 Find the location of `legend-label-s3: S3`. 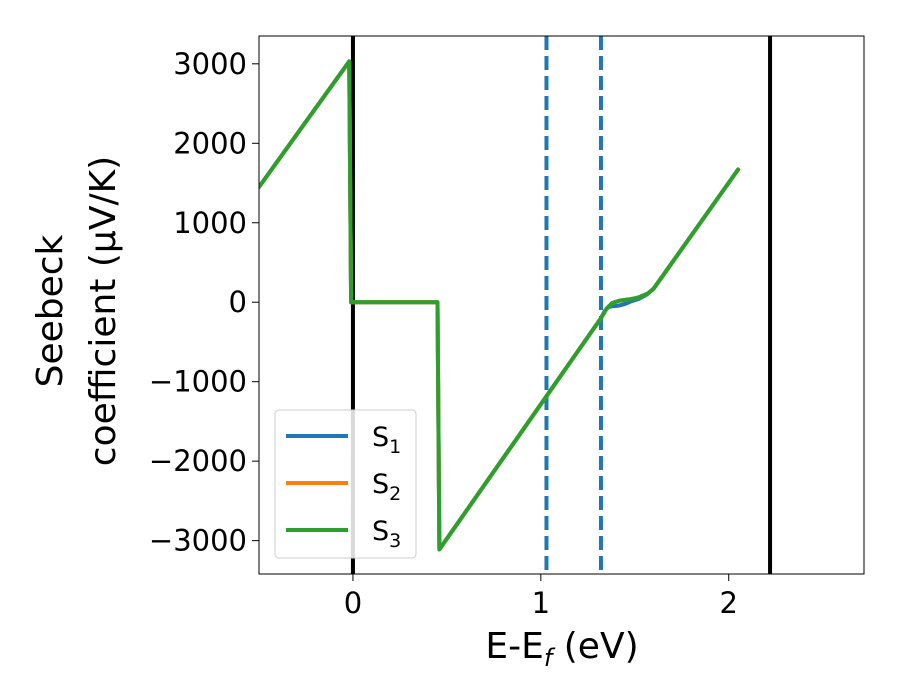

legend-label-s3: S3 is located at coordinates (386, 534).